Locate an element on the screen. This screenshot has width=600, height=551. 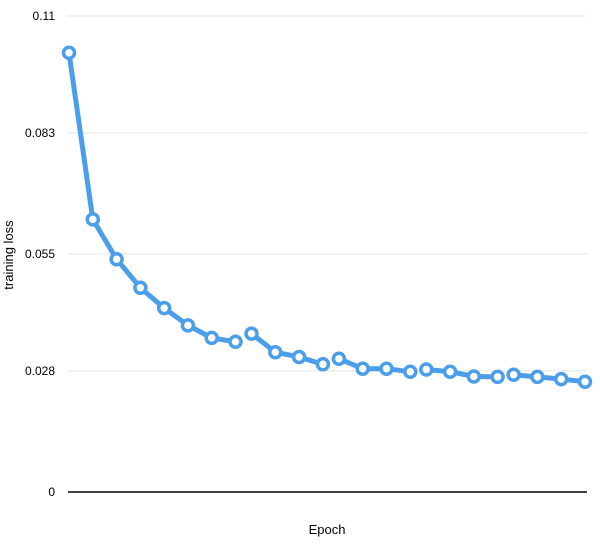
y-tick-labels: 0 0.028 0.055 0.083 0.11 is located at coordinates (40, 254).